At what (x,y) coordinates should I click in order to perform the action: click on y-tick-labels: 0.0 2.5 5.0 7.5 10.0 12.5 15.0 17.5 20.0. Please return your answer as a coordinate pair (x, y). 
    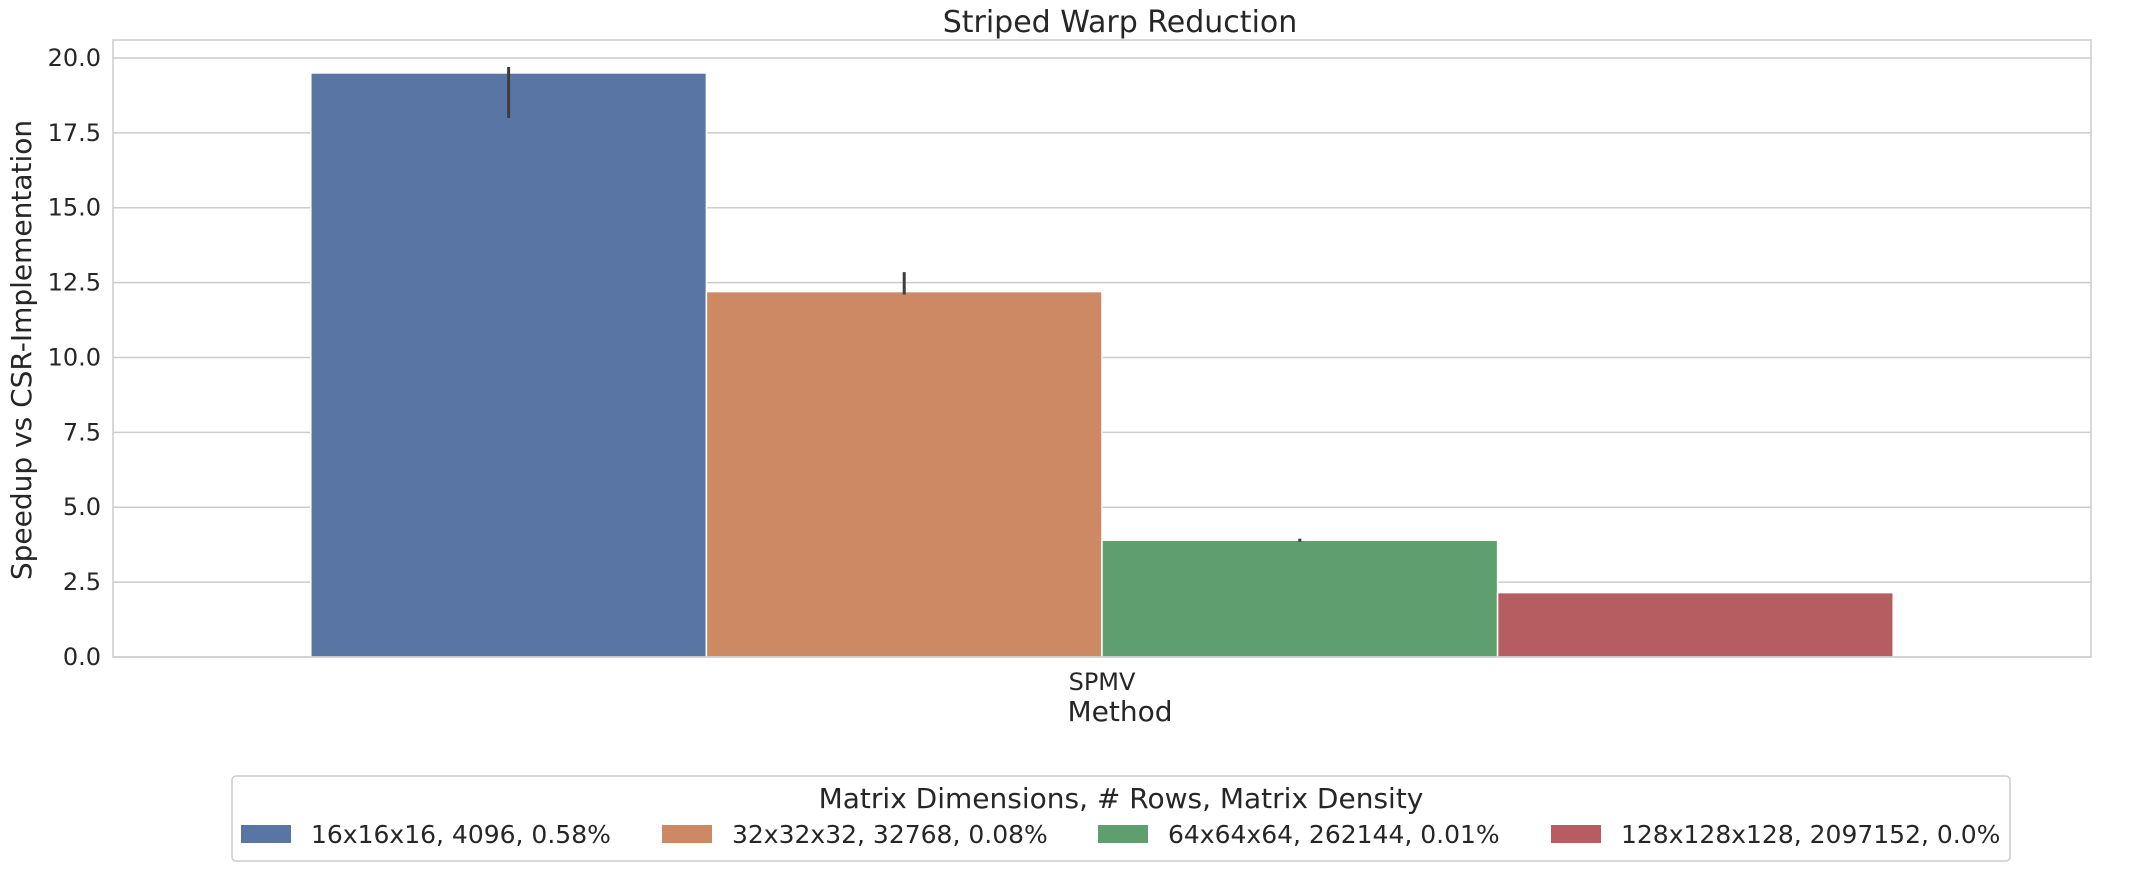
    Looking at the image, I should click on (74, 357).